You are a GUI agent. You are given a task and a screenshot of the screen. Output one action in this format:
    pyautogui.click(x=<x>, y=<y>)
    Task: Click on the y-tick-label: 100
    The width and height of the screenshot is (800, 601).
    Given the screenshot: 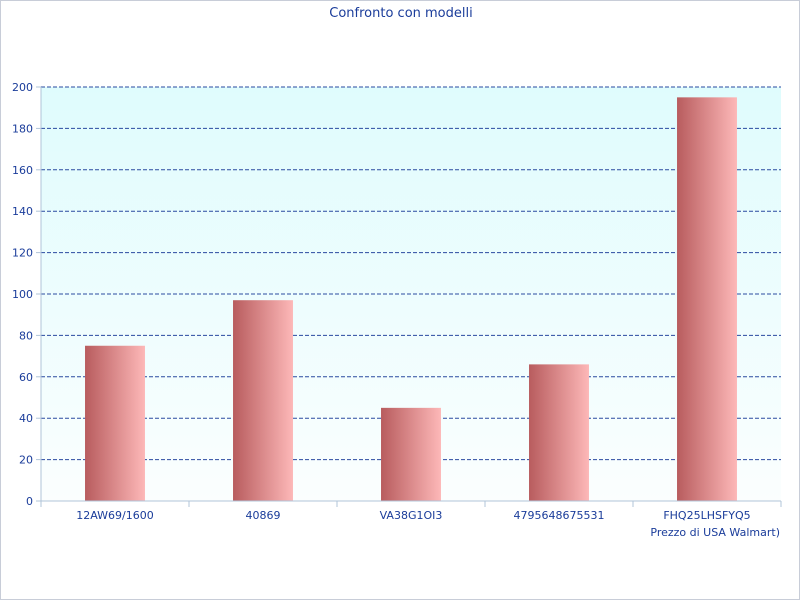 What is the action you would take?
    pyautogui.click(x=22, y=294)
    